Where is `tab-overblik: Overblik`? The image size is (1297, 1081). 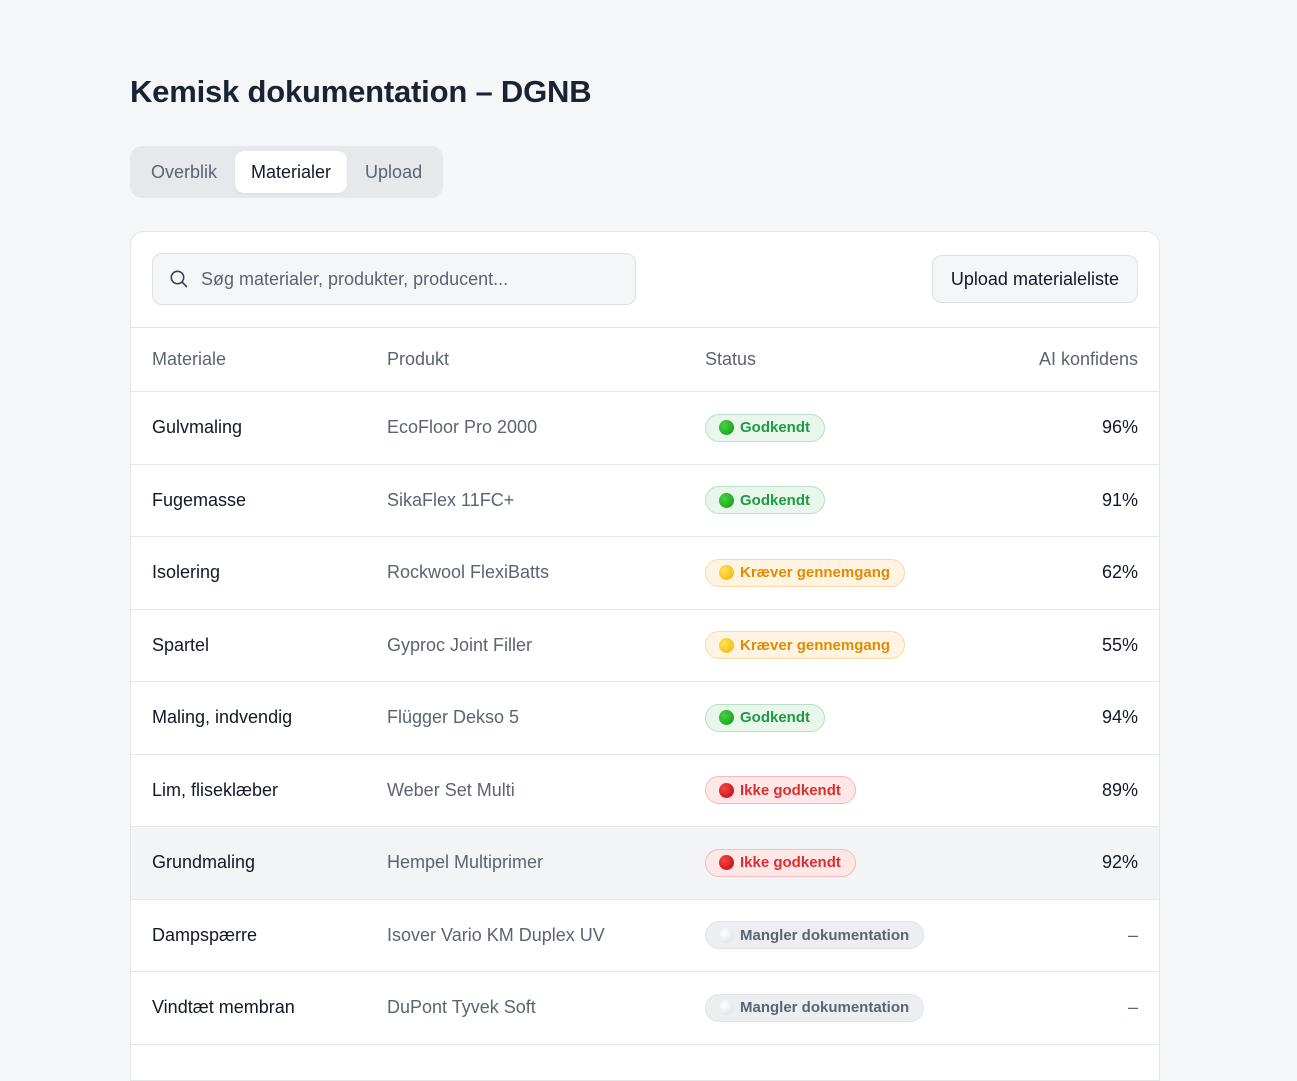 tab-overblik: Overblik is located at coordinates (184, 171).